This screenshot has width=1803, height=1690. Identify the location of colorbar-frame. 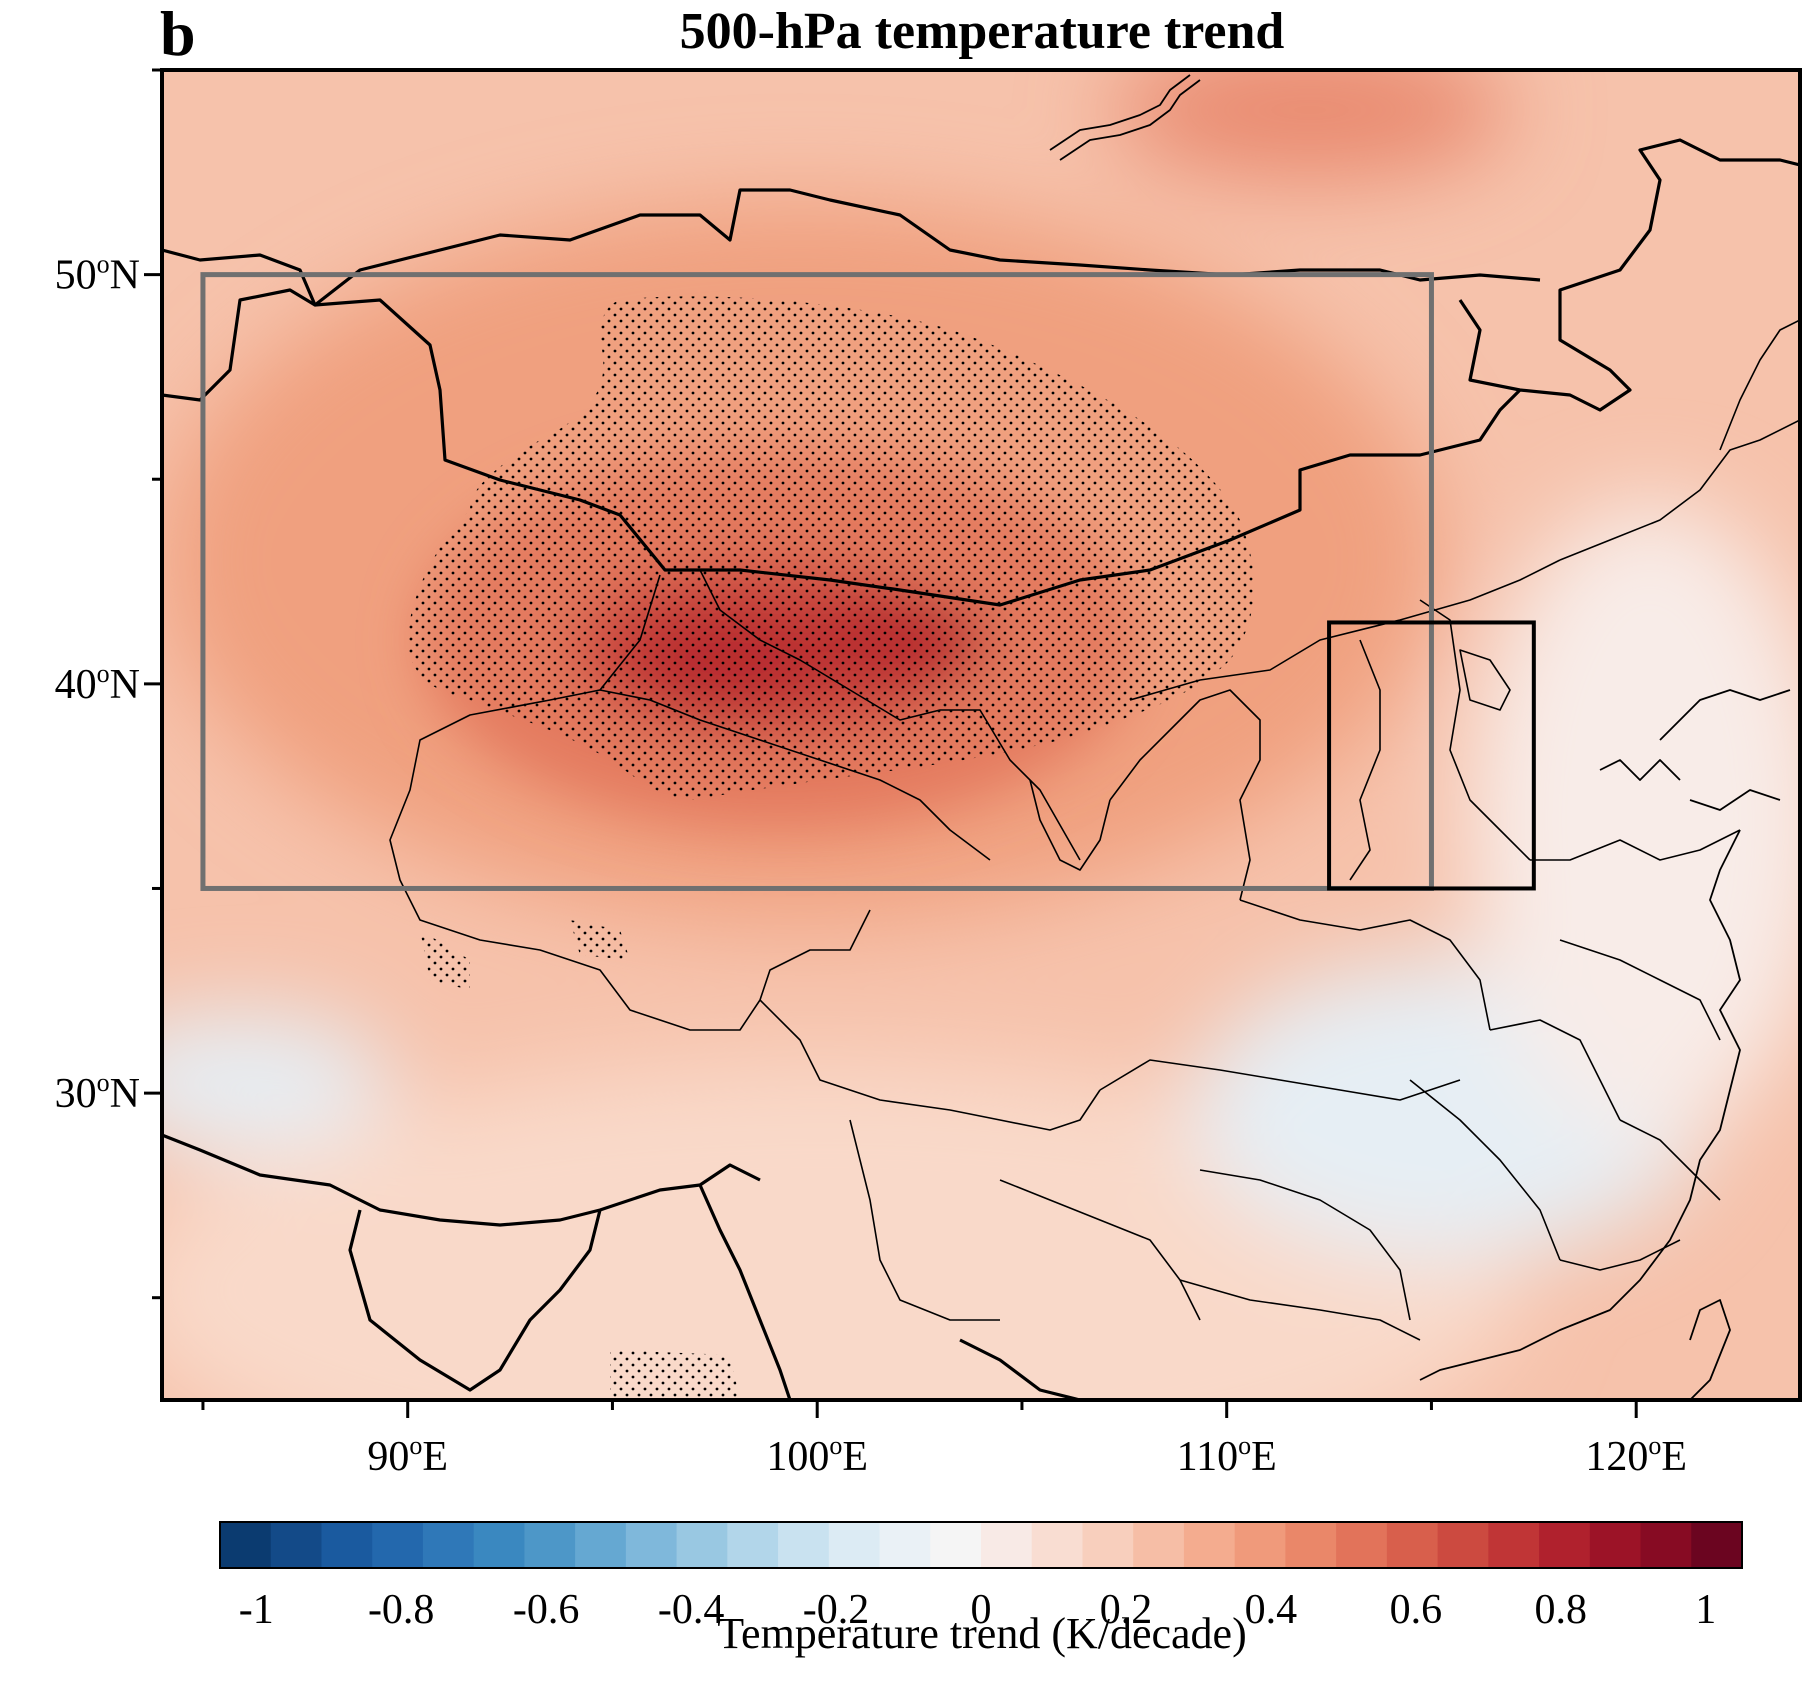
(981, 1545).